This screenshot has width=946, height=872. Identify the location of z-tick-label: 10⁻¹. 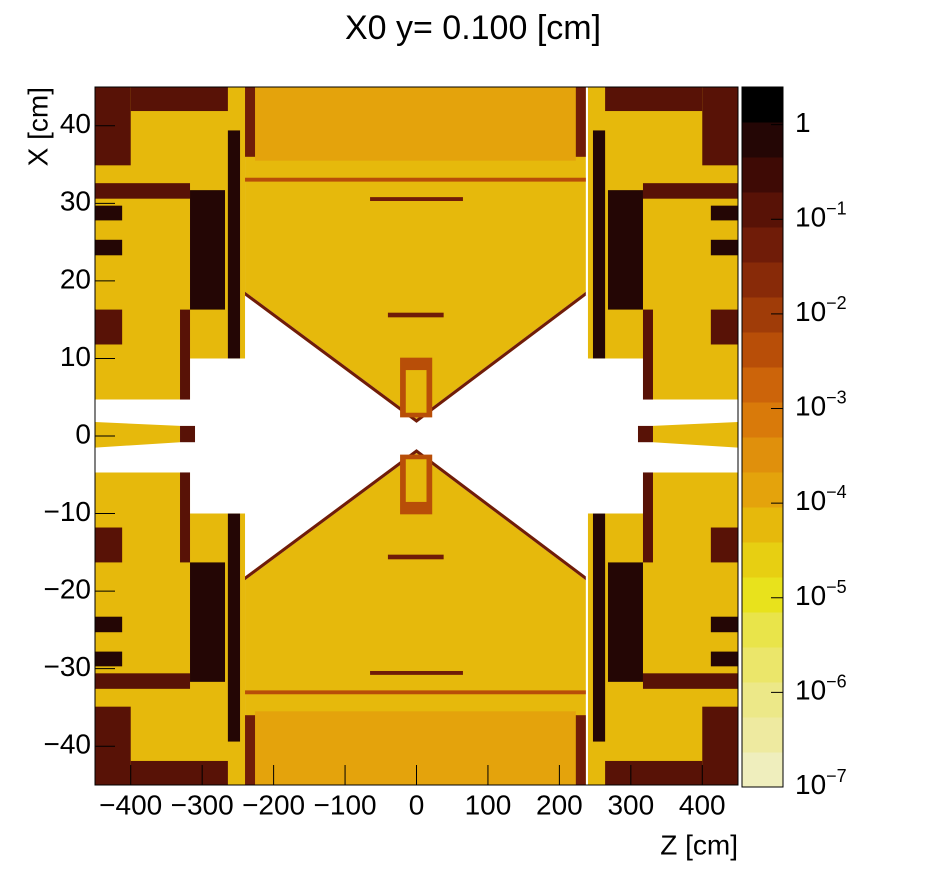
(821, 215).